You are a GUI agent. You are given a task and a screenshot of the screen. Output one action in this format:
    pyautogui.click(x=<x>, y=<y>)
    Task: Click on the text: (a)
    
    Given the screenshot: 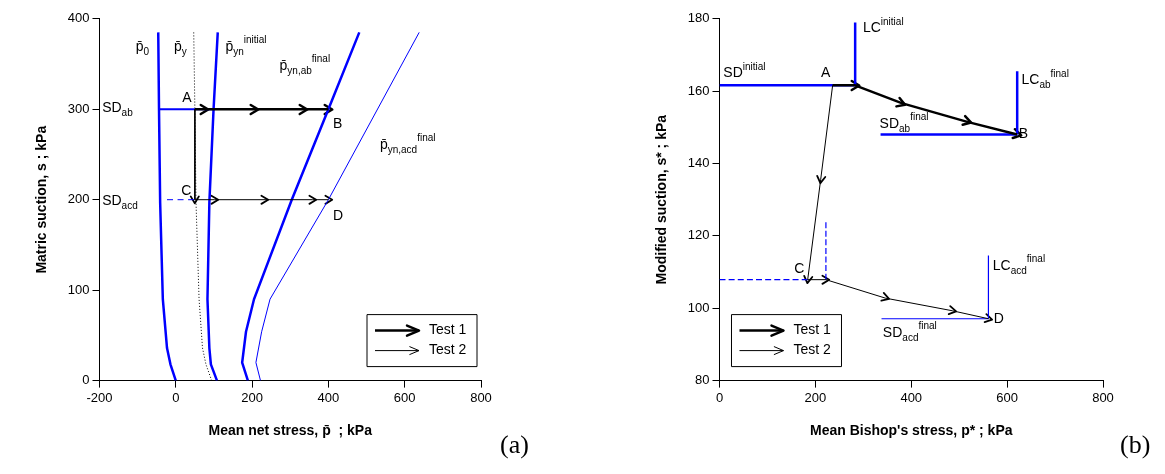 What is the action you would take?
    pyautogui.click(x=514, y=445)
    